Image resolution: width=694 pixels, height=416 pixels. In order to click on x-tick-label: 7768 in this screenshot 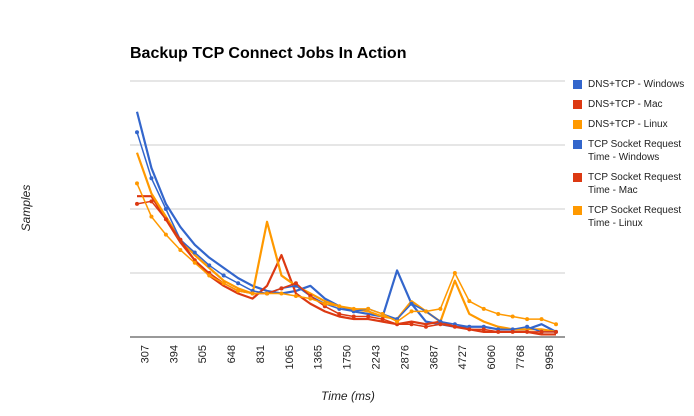, I will do `click(521, 357)`.